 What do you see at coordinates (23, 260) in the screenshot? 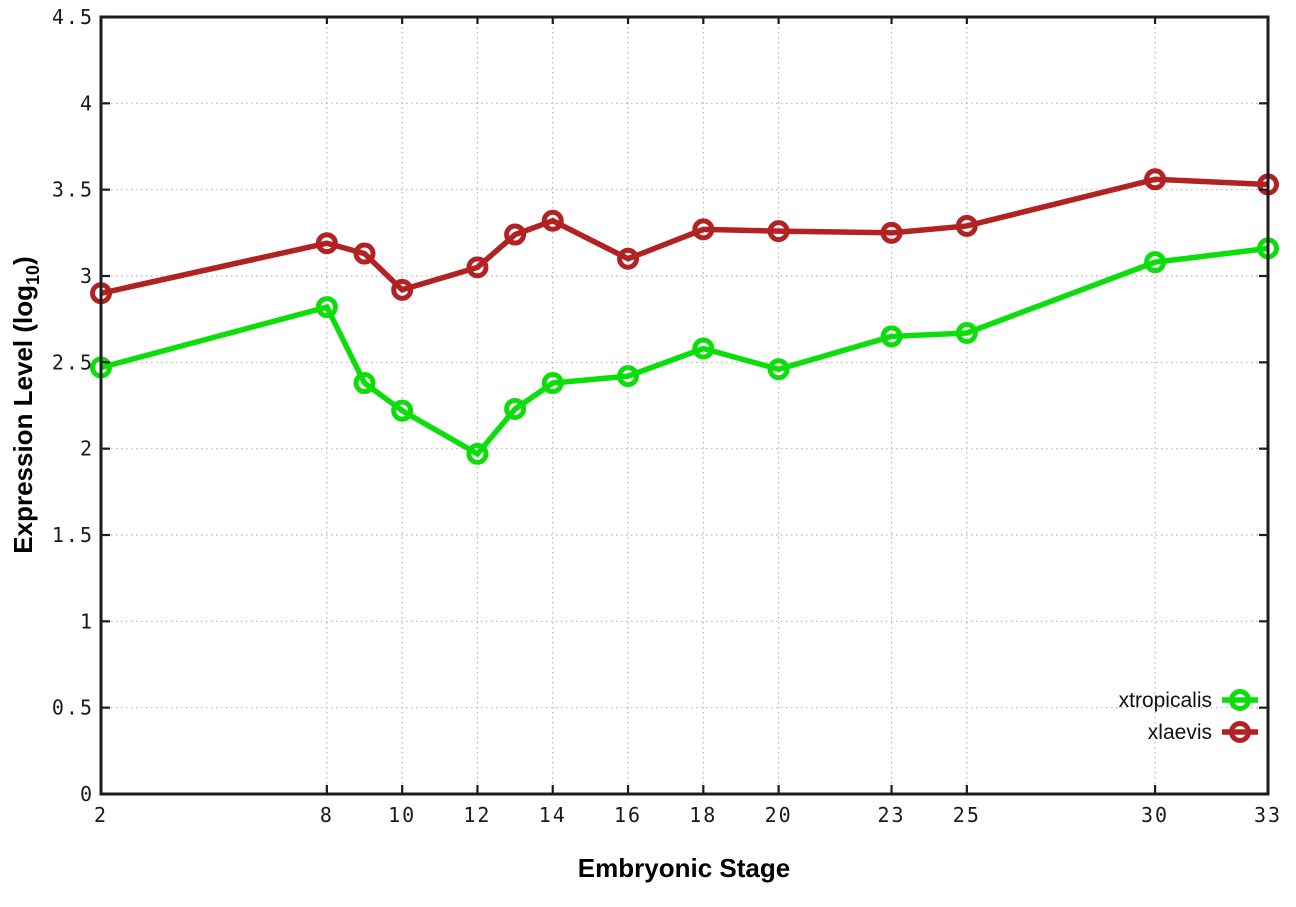
I see `y-axis-title-close: )` at bounding box center [23, 260].